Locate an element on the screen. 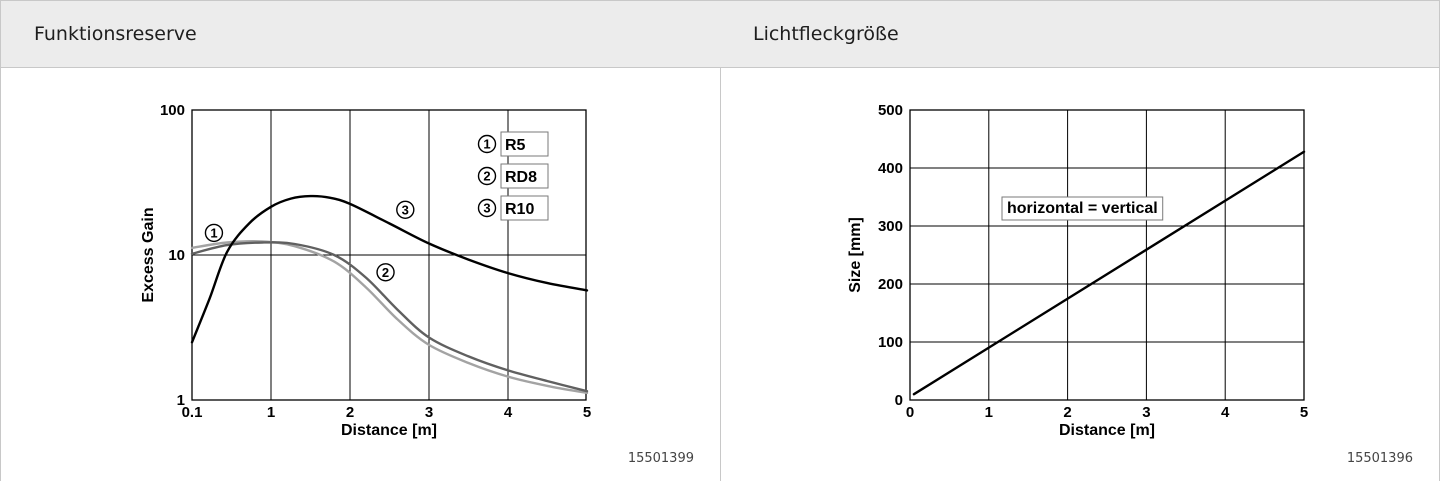 The image size is (1440, 481). series-label-rd8-circle is located at coordinates (385, 272).